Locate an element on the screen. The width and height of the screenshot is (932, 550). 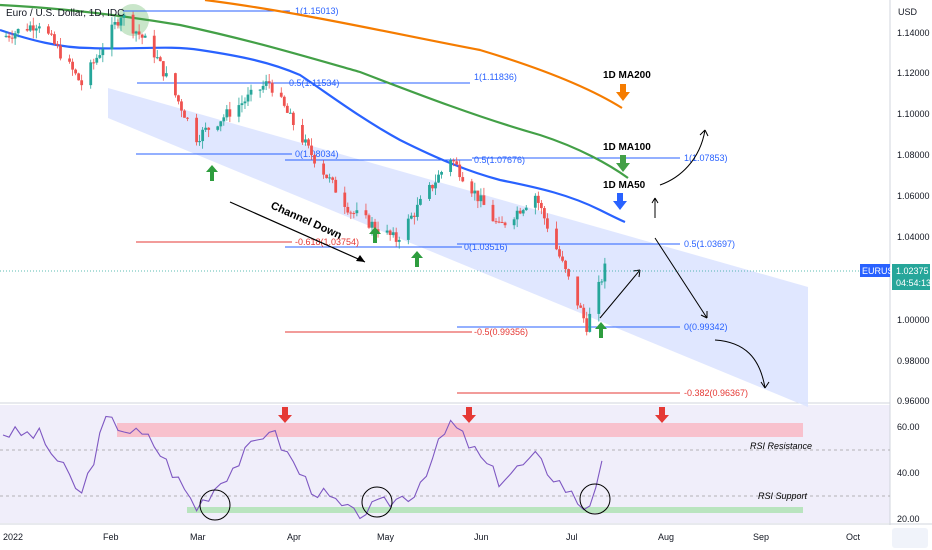
green-up-arrows is located at coordinates (406, 251).